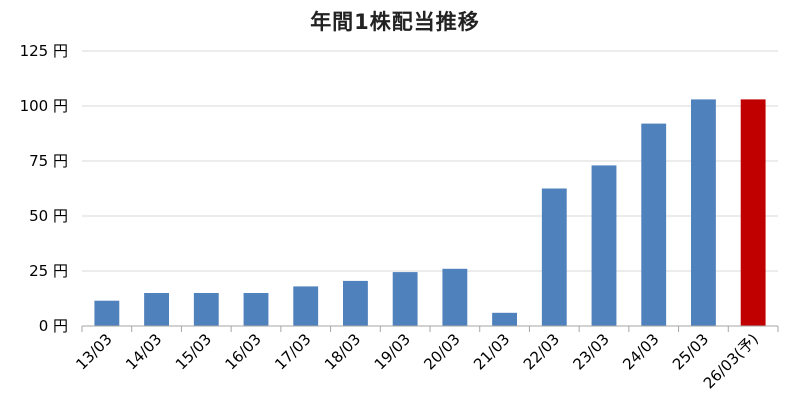 The height and width of the screenshot is (420, 790). Describe the element at coordinates (193, 351) in the screenshot. I see `x-tick-label: 15/03` at that location.